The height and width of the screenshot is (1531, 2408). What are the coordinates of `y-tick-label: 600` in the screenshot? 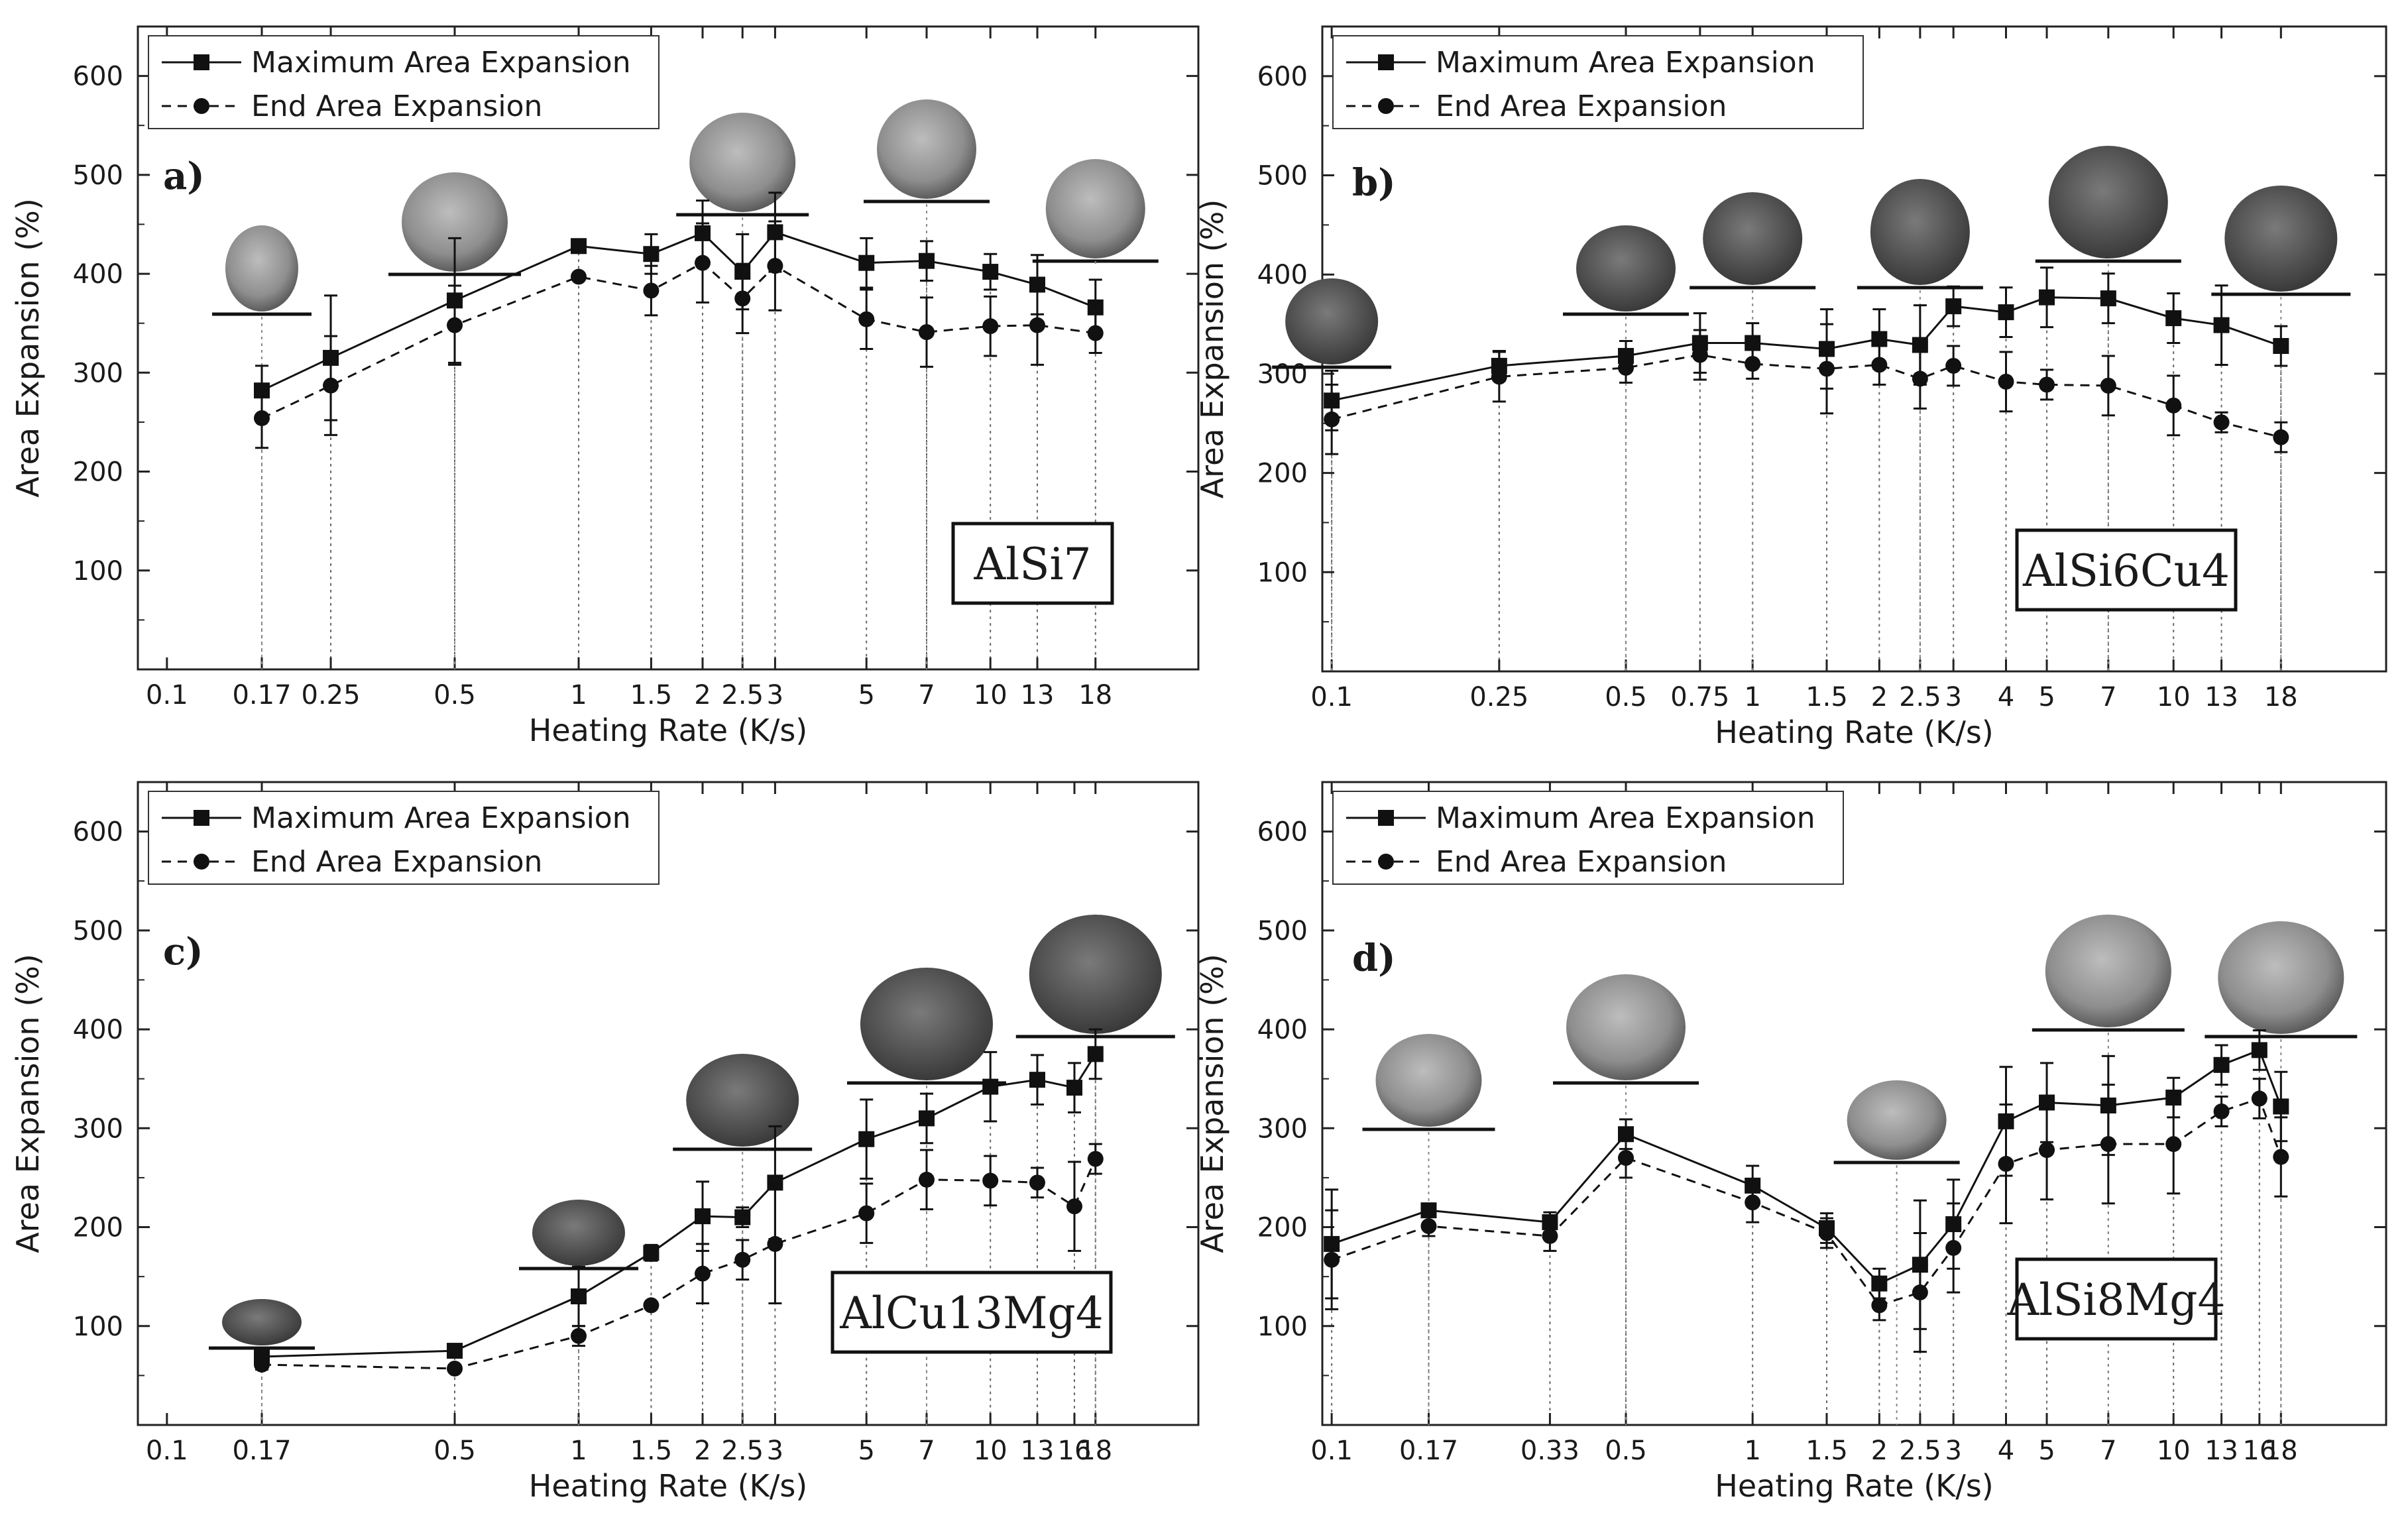 It's located at (98, 832).